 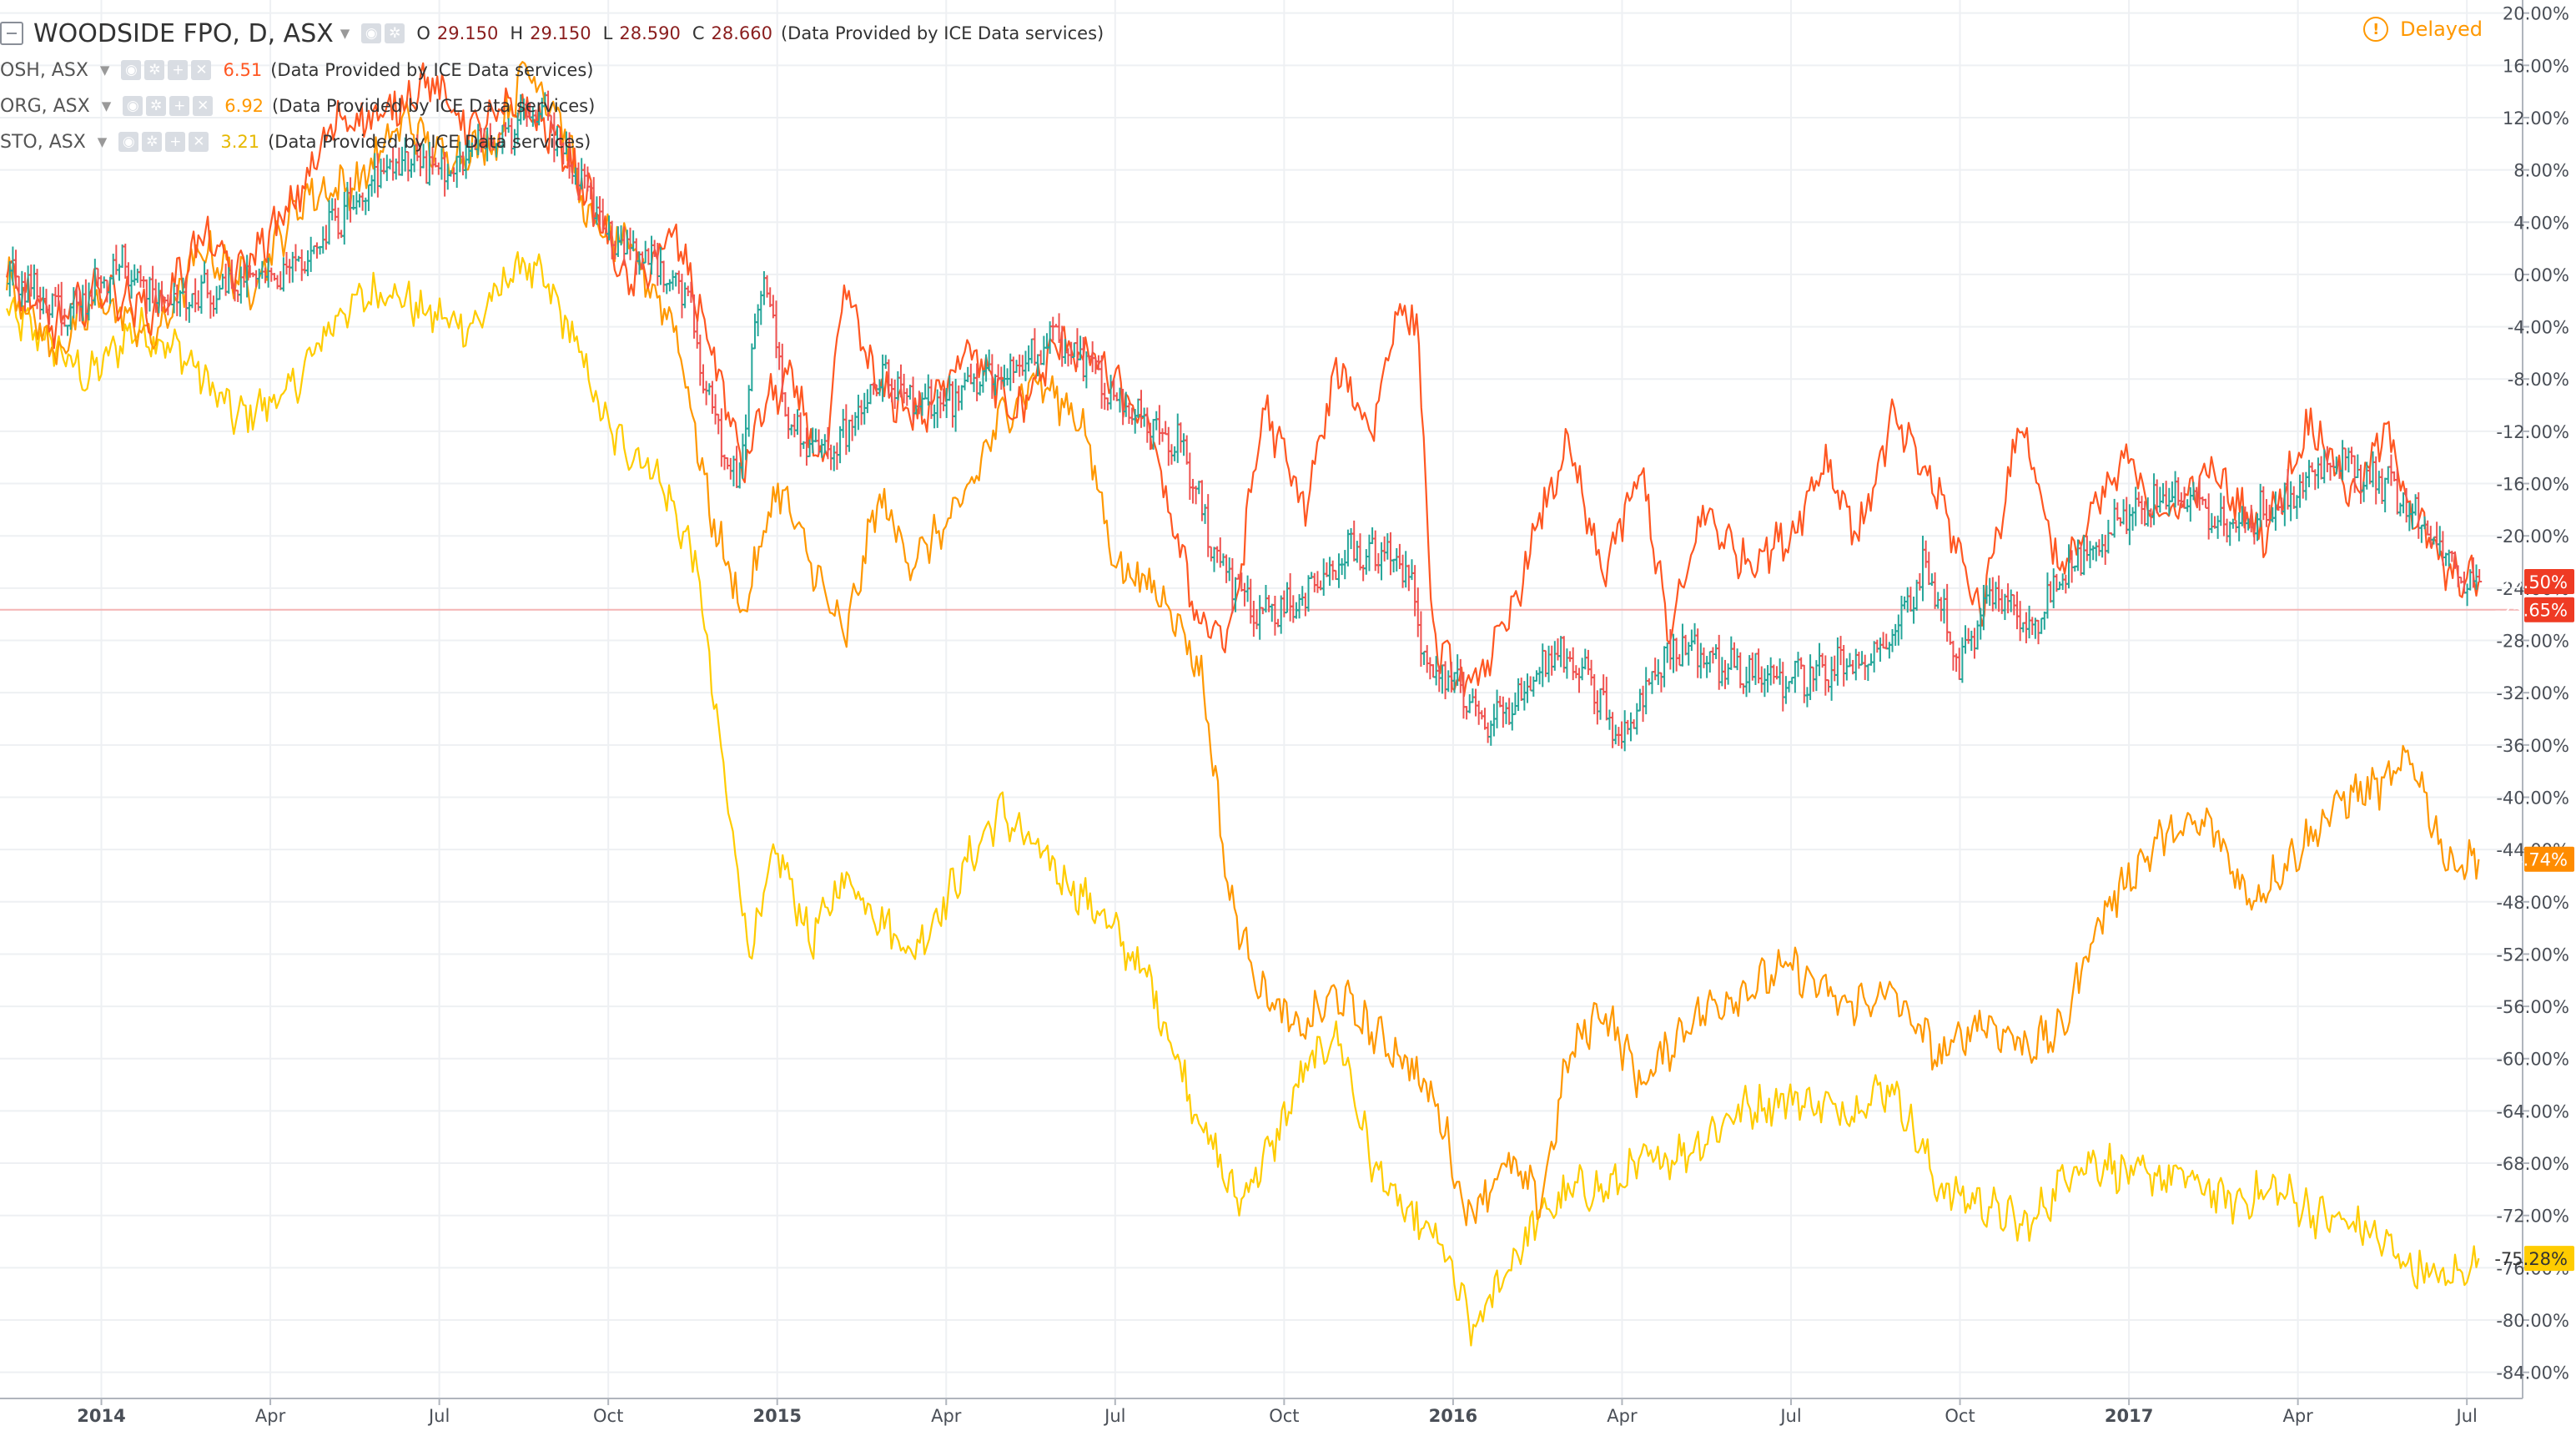 What do you see at coordinates (166, 70) in the screenshot?
I see `legend-buttons-osh: ◉ ✲ + ✕` at bounding box center [166, 70].